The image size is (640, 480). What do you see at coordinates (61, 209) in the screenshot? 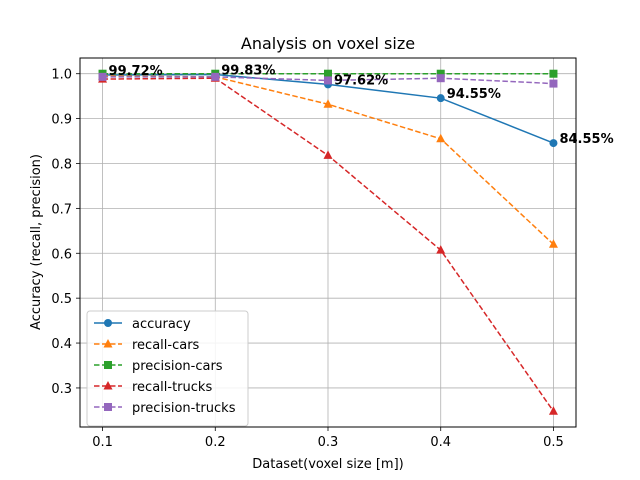
I see `y-tick-label: 0.7` at bounding box center [61, 209].